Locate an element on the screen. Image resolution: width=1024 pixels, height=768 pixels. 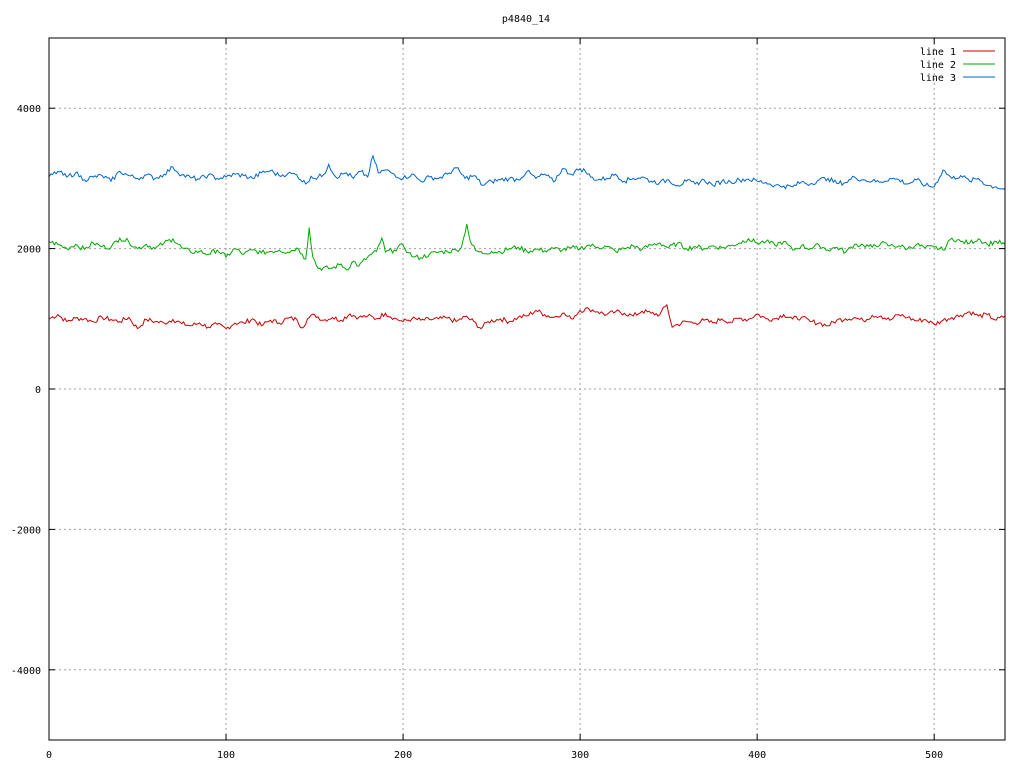
y-tick-label: 4000 is located at coordinates (29, 109).